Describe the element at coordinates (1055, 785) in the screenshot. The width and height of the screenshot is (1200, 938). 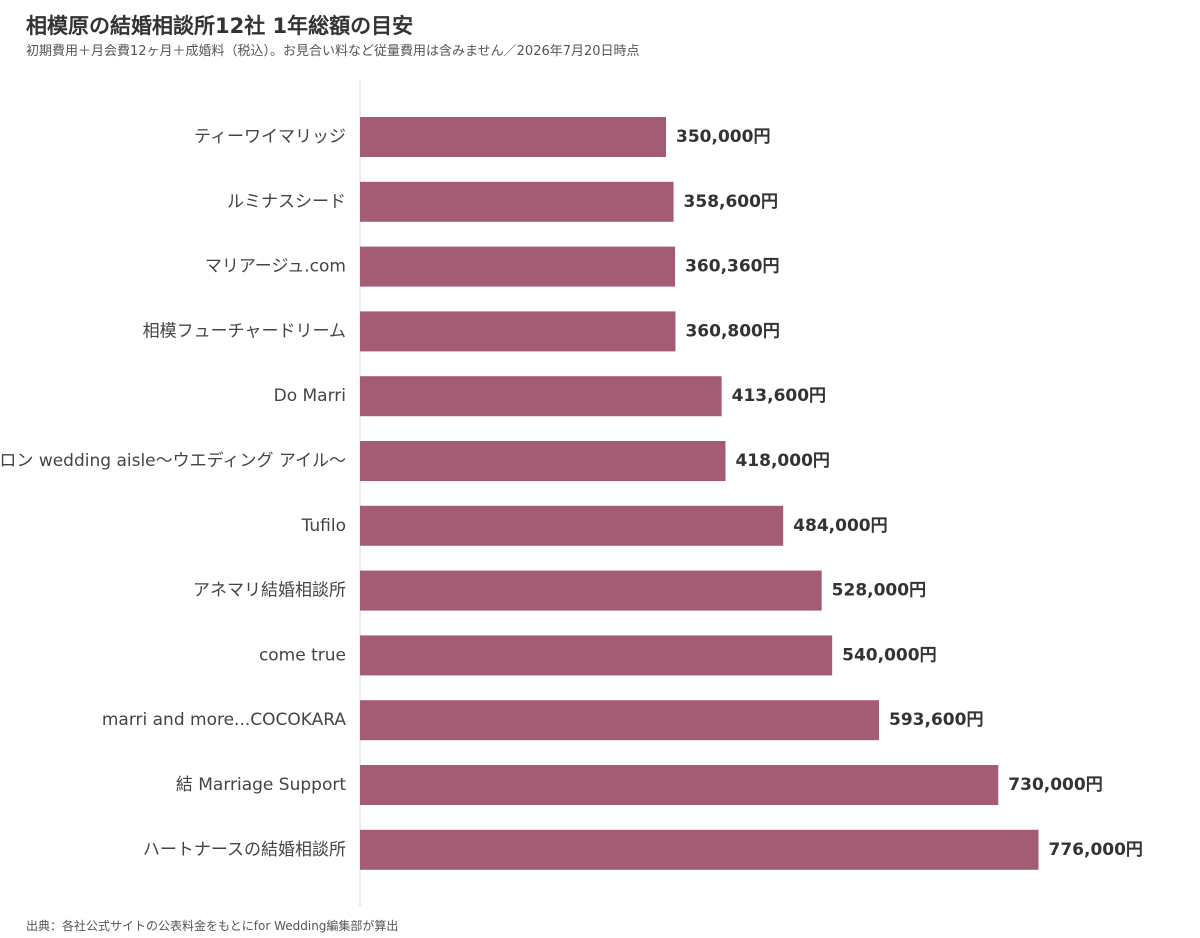
I see `value-label: 730,000円` at that location.